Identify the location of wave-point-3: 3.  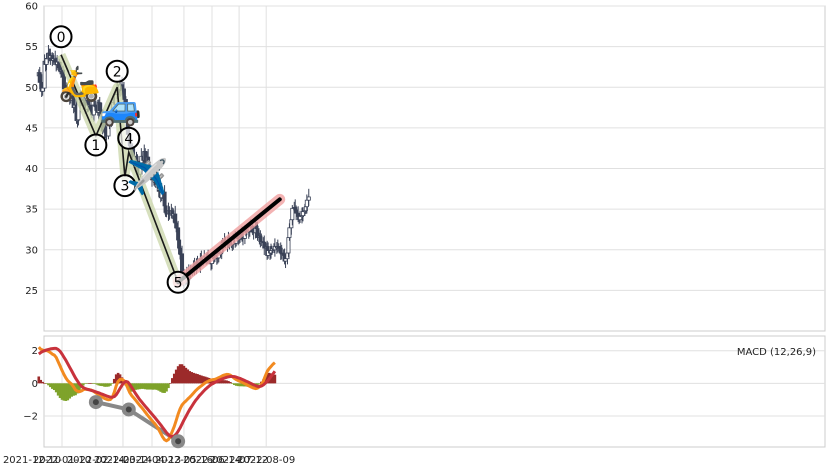
(125, 186).